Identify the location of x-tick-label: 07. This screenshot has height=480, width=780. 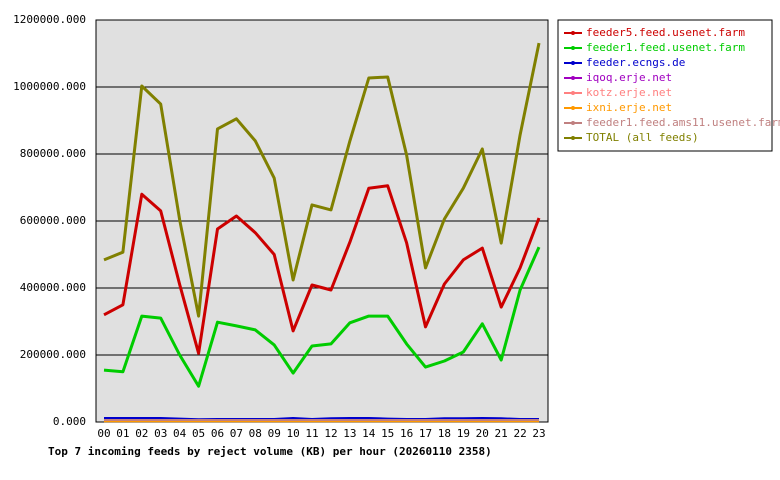
(236, 433).